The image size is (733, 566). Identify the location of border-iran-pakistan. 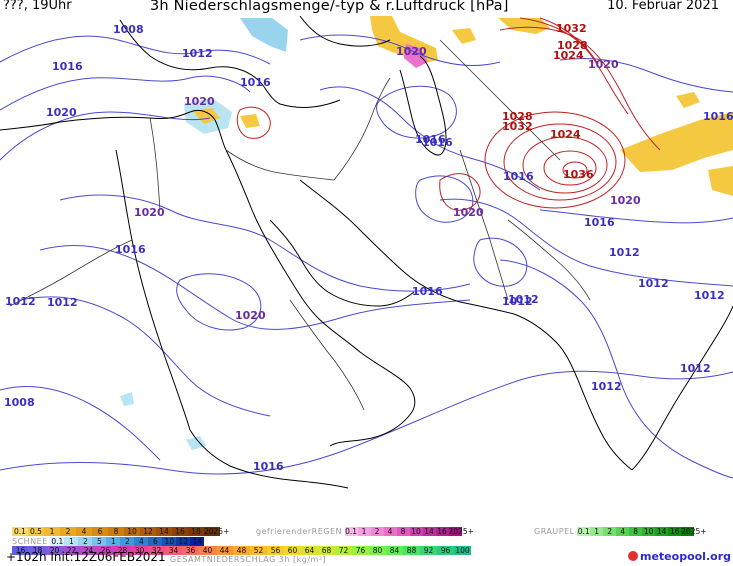
(484, 225).